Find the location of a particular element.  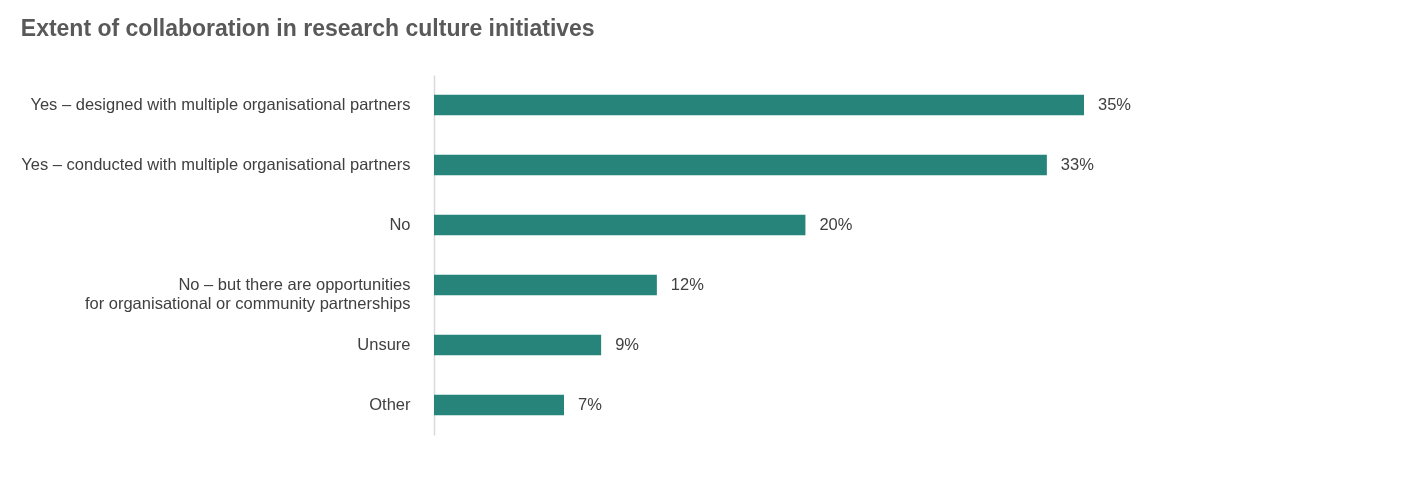

y-tick-label: Yes – conducted with multiple organisational partners is located at coordinates (216, 164).